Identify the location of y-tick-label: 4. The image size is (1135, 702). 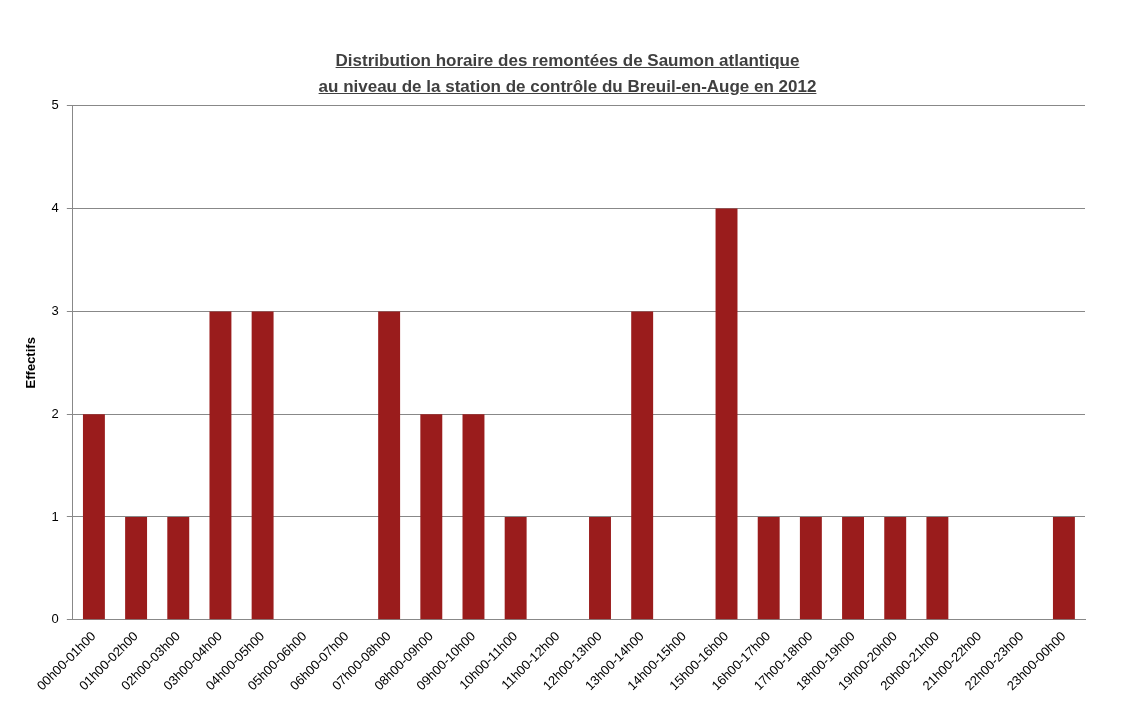
(55, 208).